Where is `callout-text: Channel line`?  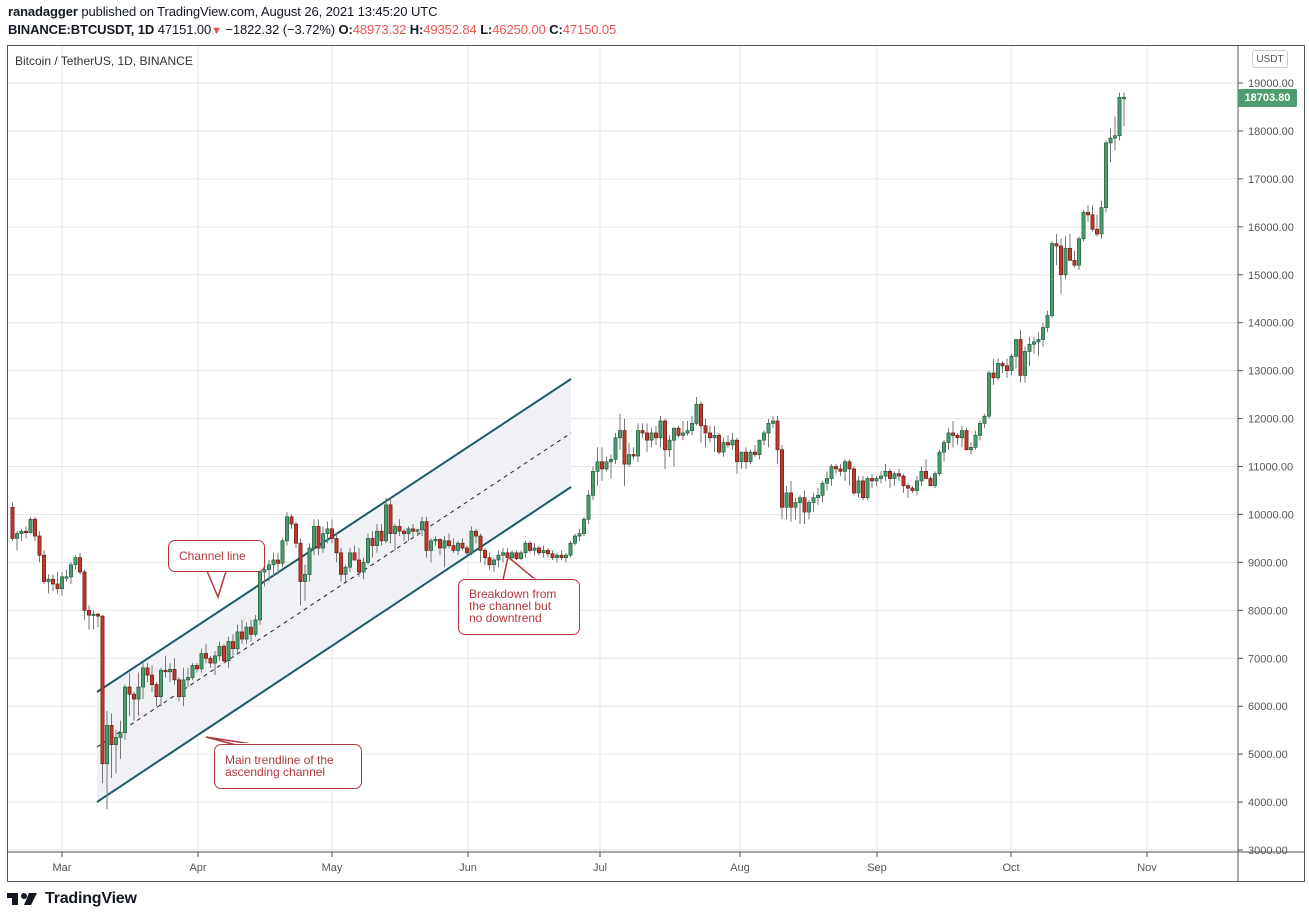
callout-text: Channel line is located at coordinates (212, 556).